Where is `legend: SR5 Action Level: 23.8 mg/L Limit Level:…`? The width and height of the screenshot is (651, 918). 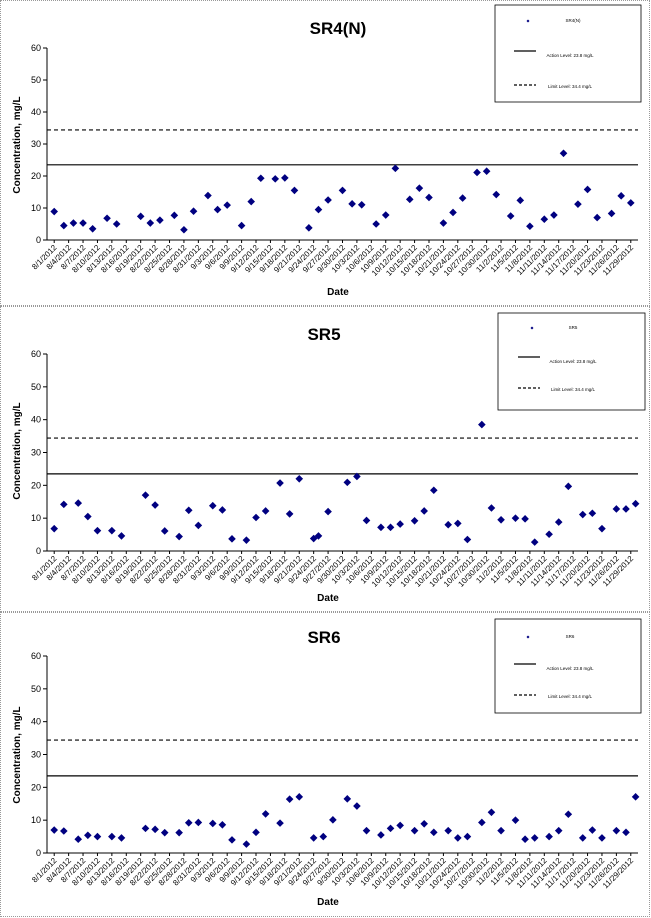
legend: SR5 Action Level: 23.8 mg/L Limit Level:… is located at coordinates (571, 361).